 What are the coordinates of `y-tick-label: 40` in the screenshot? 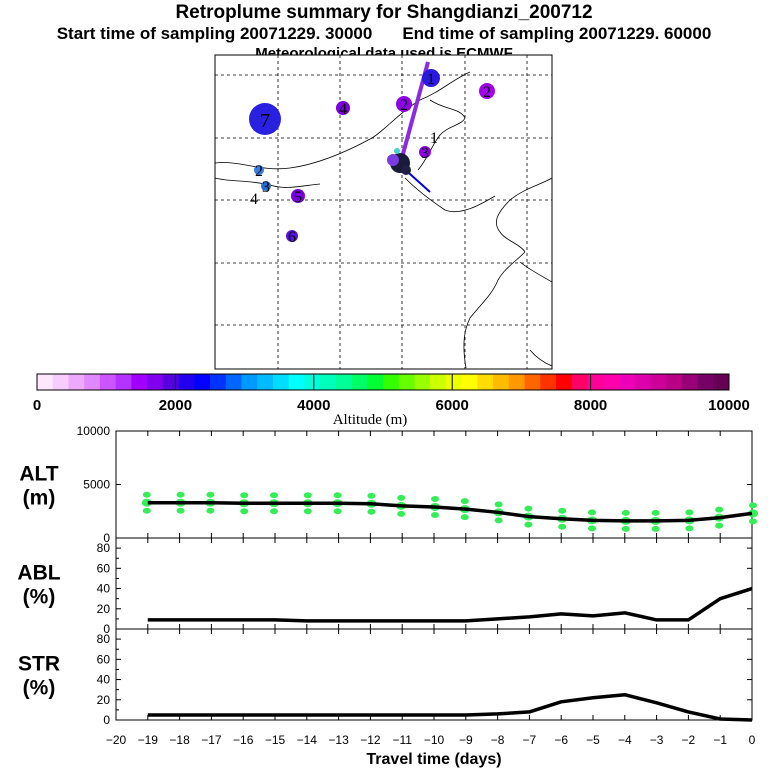 It's located at (104, 589).